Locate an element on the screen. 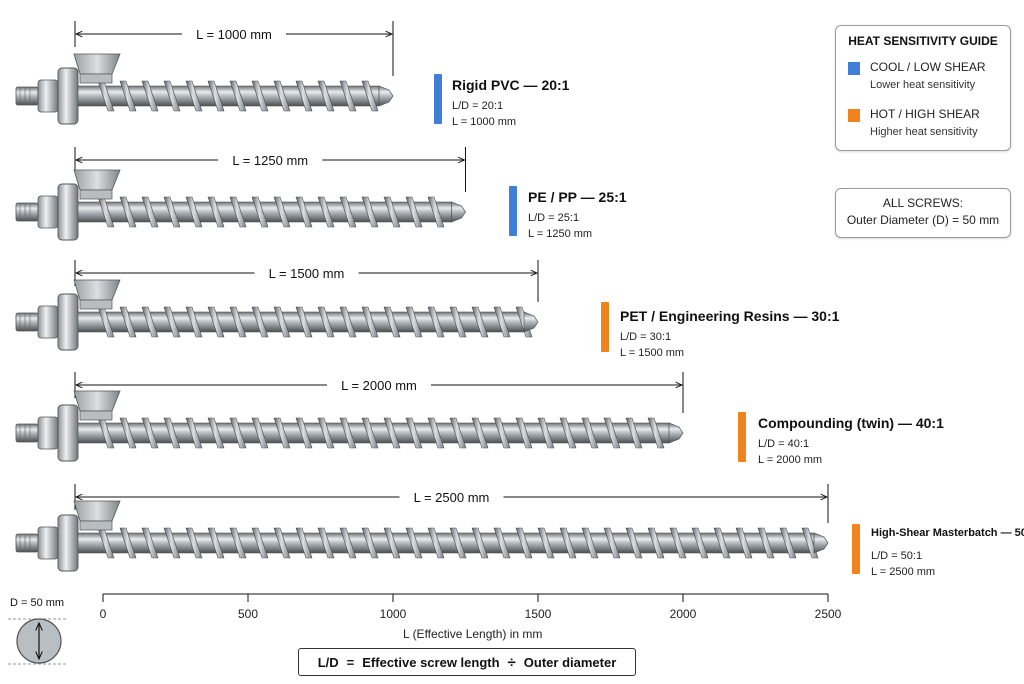  screw-5: L = 2500 mm is located at coordinates (422, 528).